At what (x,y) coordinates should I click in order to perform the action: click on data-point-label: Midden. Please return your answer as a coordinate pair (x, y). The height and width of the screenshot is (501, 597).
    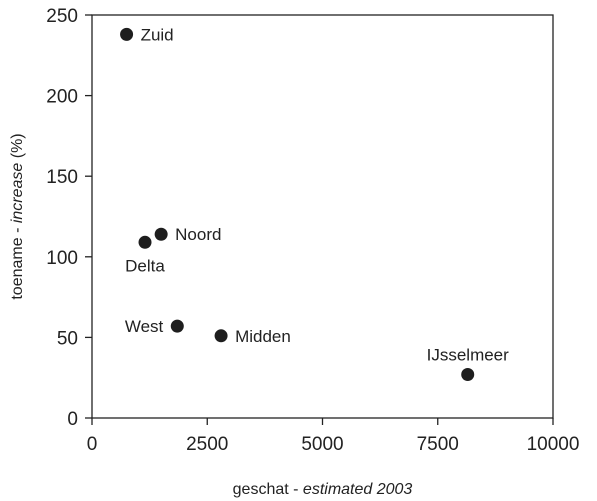
    Looking at the image, I should click on (263, 336).